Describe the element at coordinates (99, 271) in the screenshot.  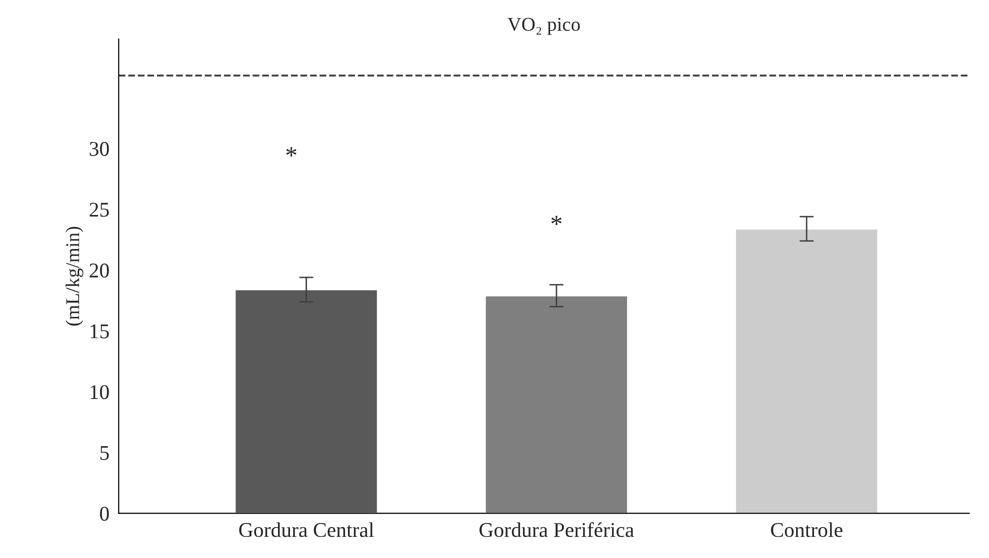
I see `y-tick-label: 20` at that location.